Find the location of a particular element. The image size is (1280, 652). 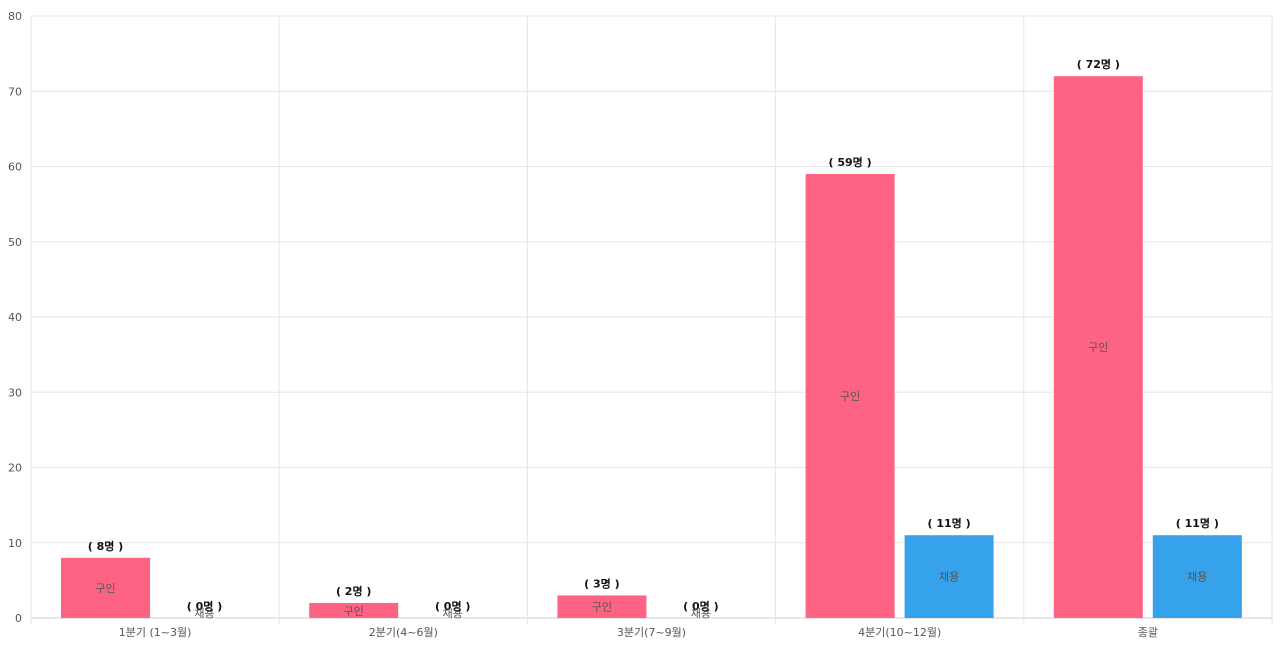

data-label: ( 8명 ) is located at coordinates (106, 546).